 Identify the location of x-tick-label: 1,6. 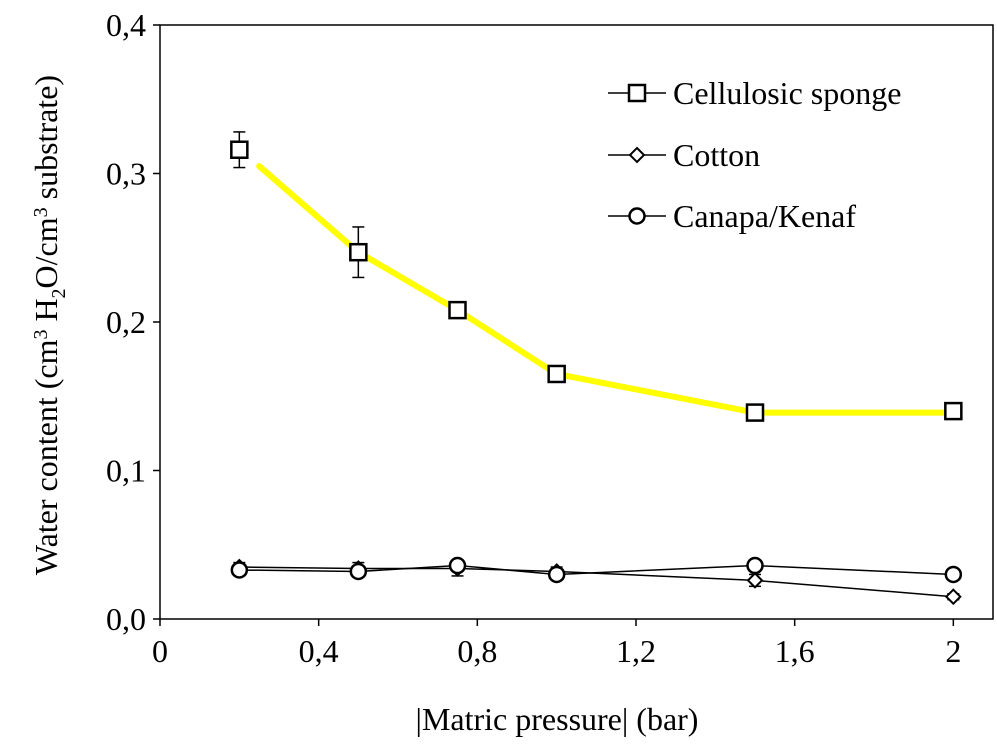
(795, 651).